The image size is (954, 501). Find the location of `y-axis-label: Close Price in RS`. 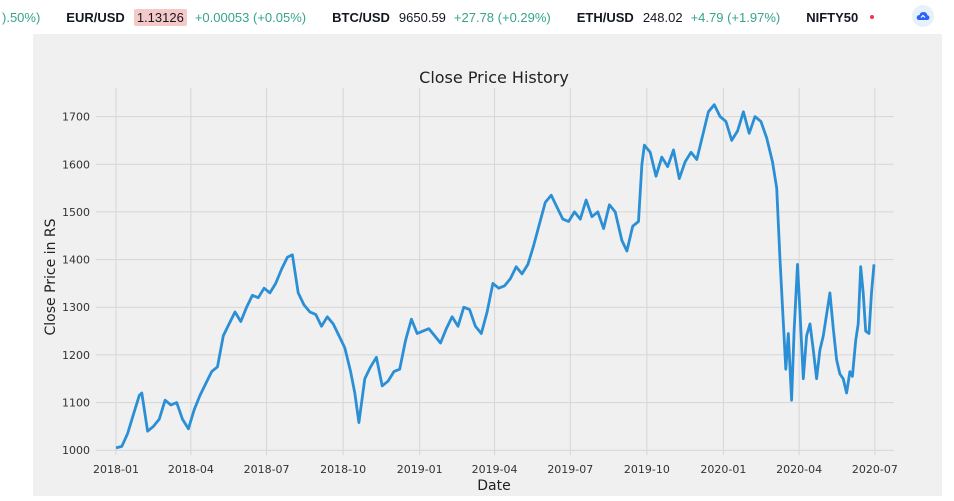

y-axis-label: Close Price in RS is located at coordinates (51, 276).